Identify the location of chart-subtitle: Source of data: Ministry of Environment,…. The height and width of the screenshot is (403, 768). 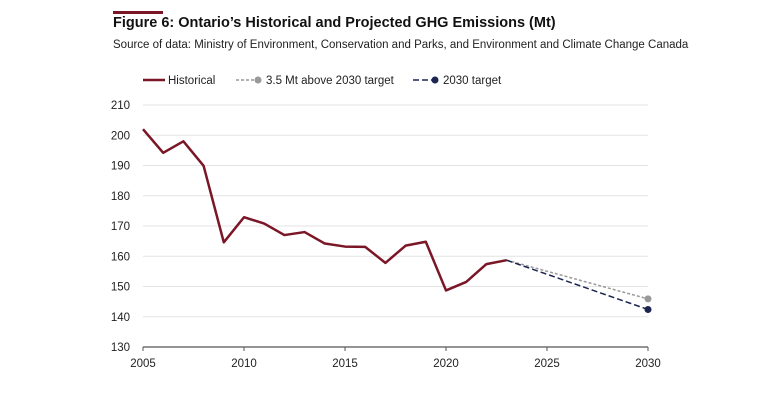
(401, 45).